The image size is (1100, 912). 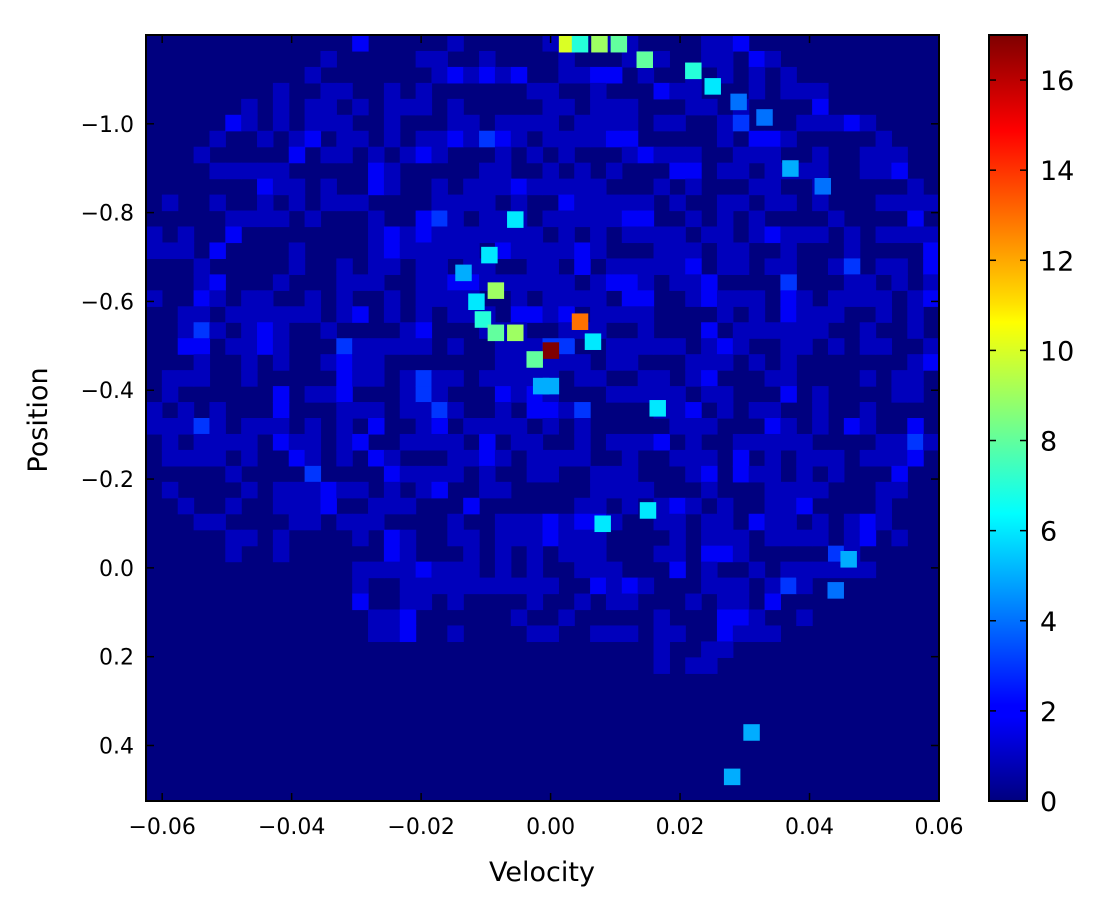 I want to click on colorbar-tick-label: 0, so click(x=1048, y=802).